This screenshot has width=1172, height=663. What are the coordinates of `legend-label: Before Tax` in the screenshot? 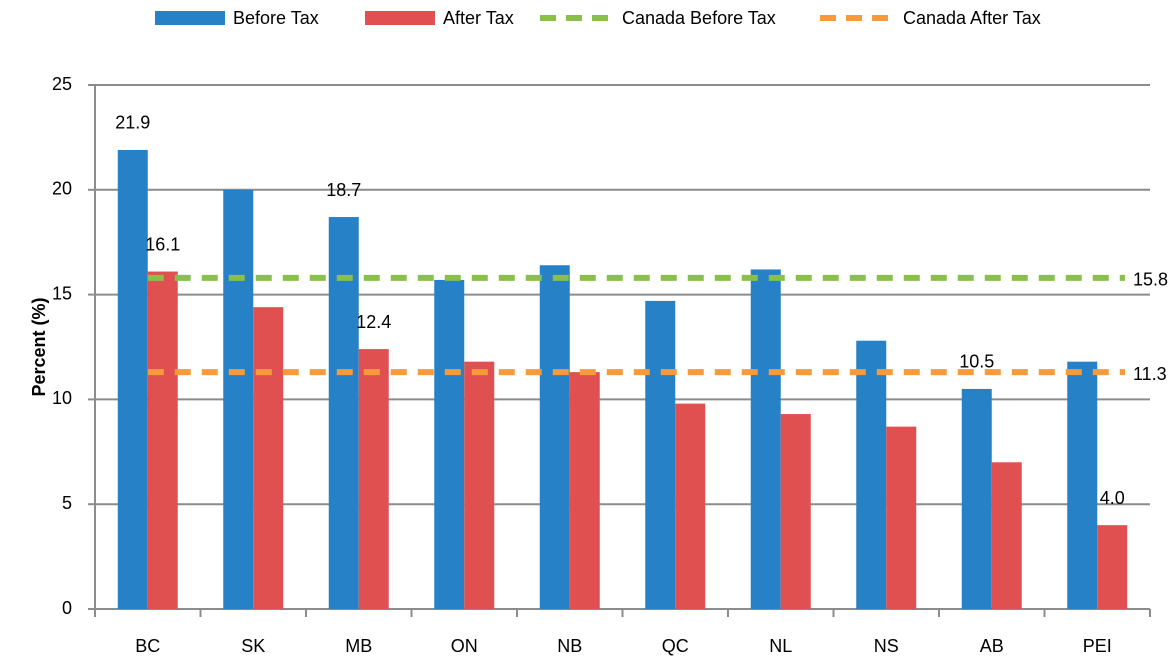 It's located at (276, 18).